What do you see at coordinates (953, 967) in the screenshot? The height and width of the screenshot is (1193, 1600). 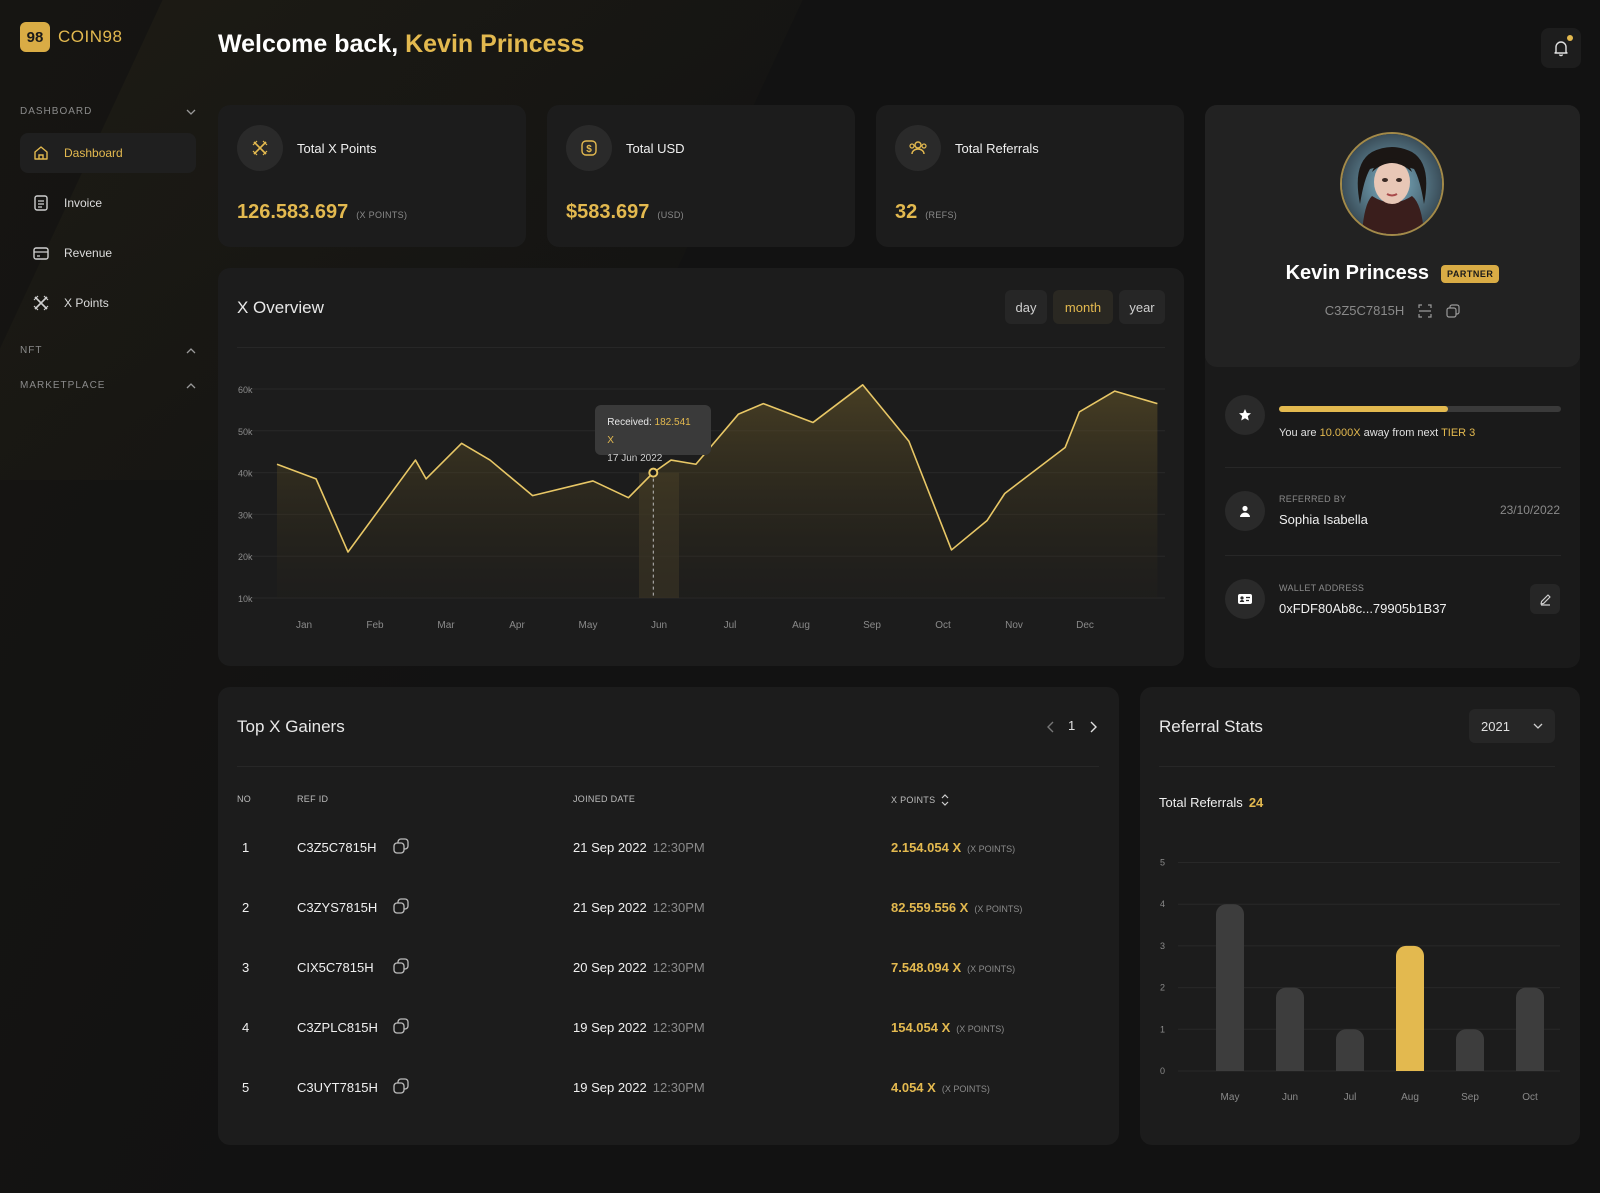 I see `row-points: 7.548.094 X (X POINTS)` at bounding box center [953, 967].